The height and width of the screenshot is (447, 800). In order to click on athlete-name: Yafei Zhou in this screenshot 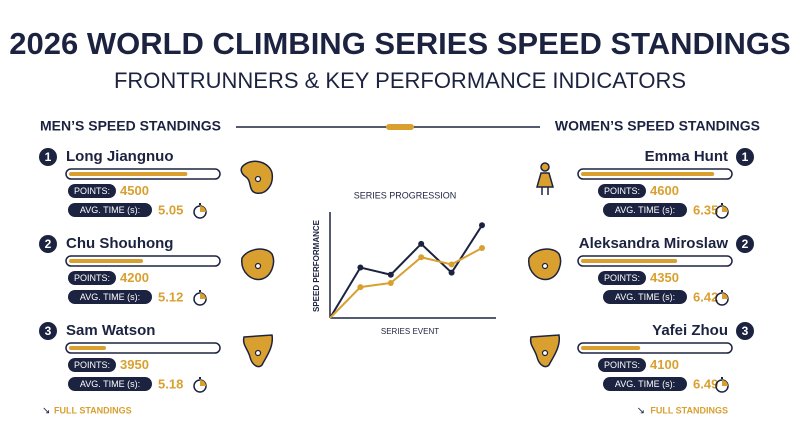, I will do `click(690, 330)`.